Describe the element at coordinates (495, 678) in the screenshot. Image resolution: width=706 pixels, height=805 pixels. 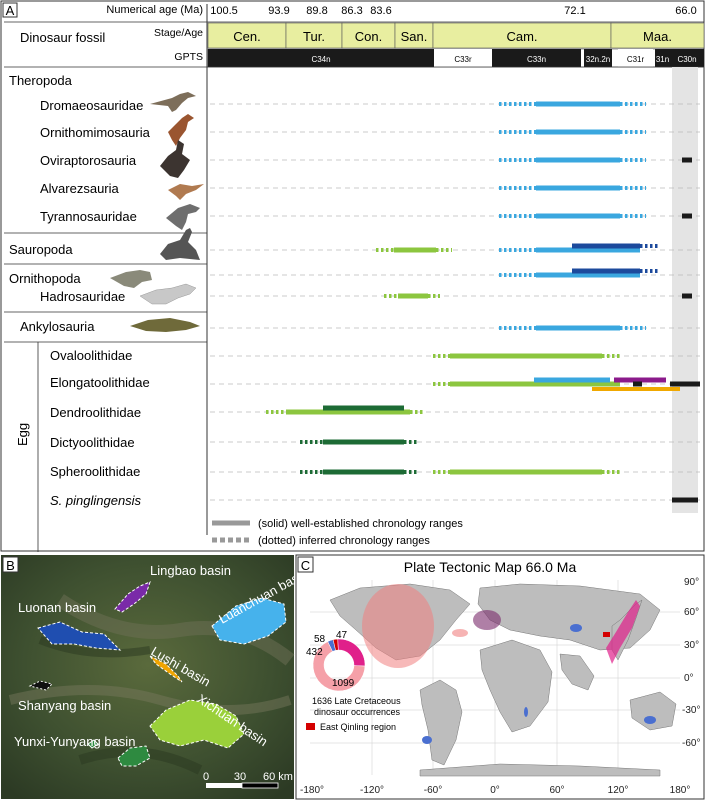
I see `world-map` at that location.